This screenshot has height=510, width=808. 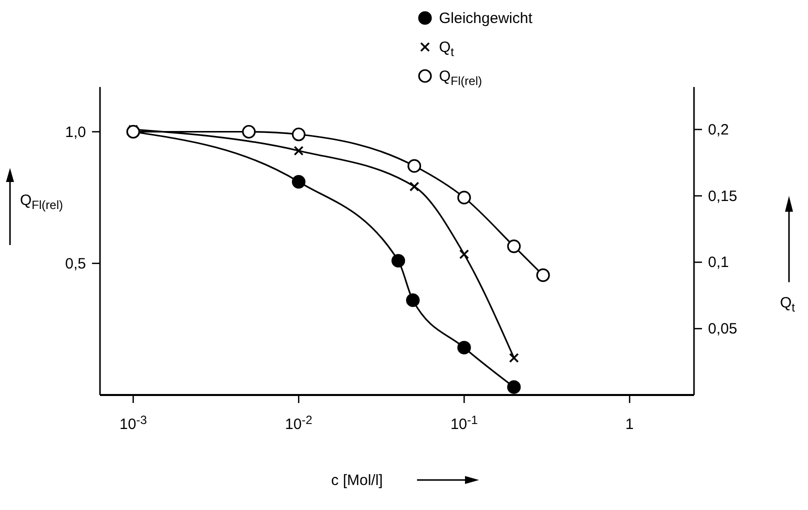 What do you see at coordinates (75, 132) in the screenshot?
I see `y-tick-label: 1,0` at bounding box center [75, 132].